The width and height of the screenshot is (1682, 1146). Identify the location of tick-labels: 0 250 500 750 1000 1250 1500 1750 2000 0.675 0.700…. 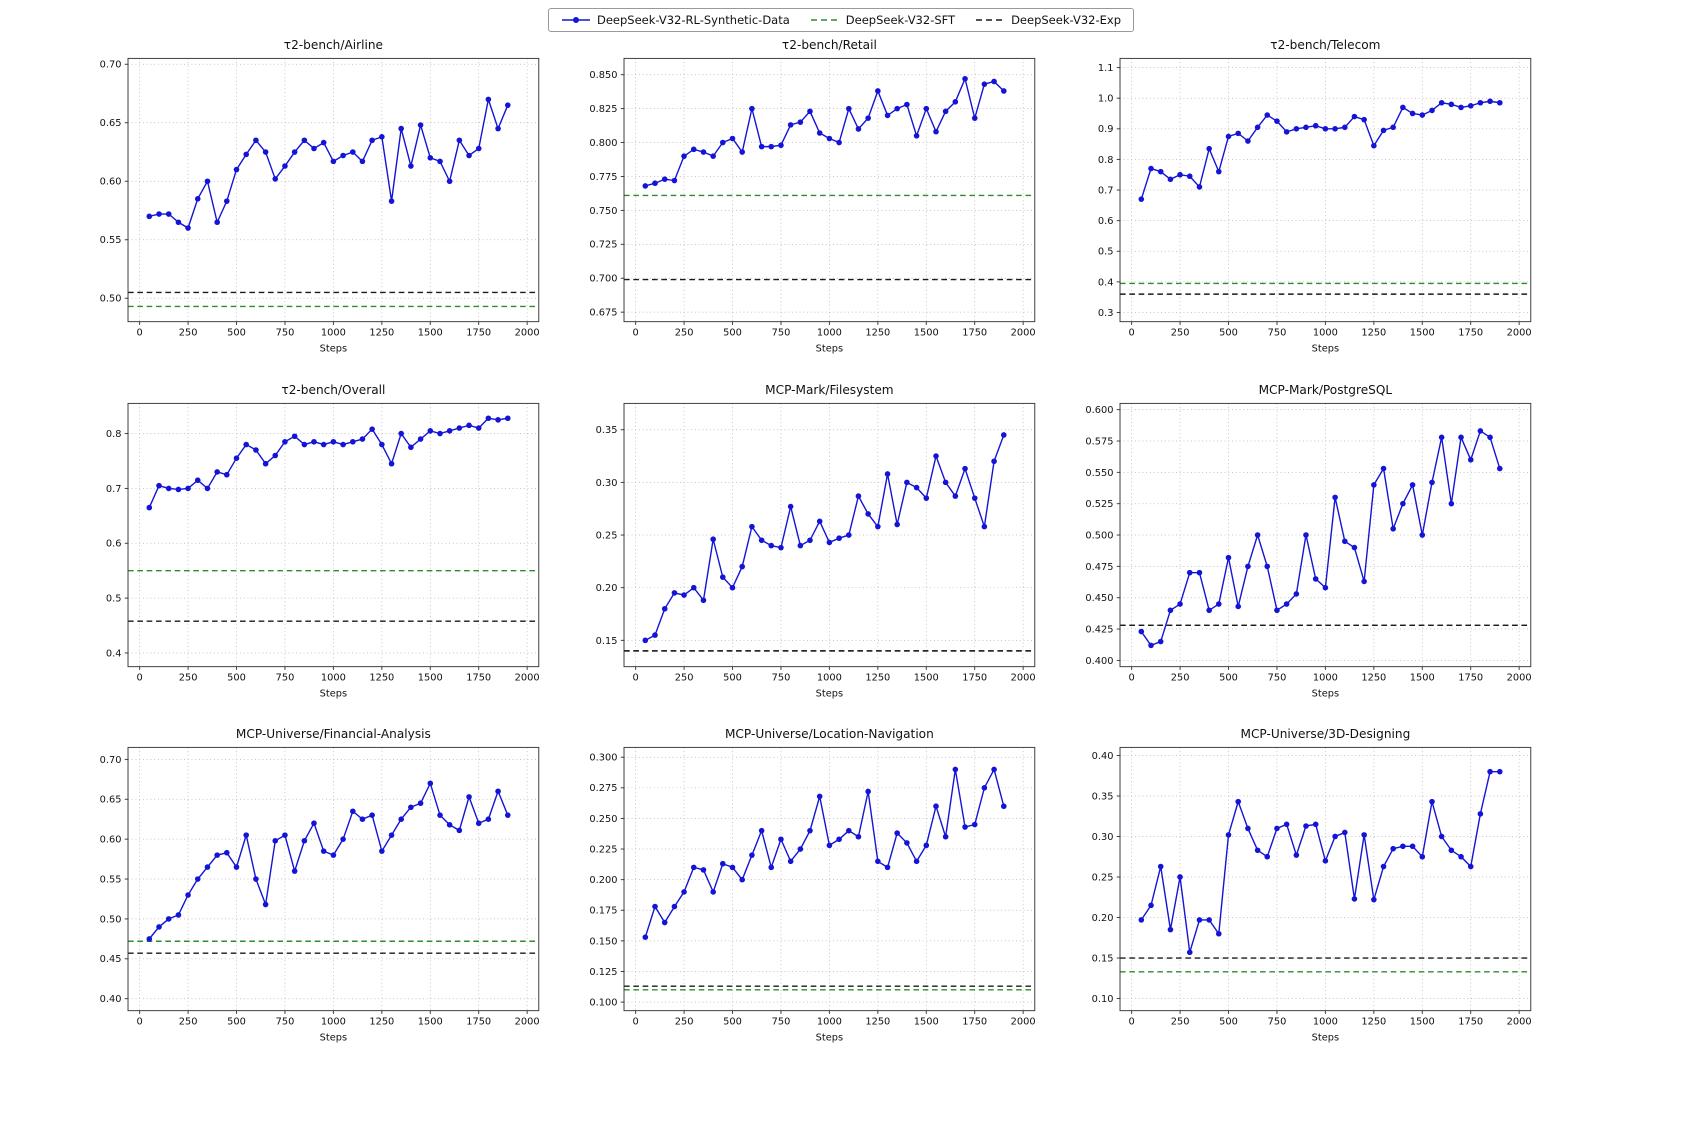
(812, 204).